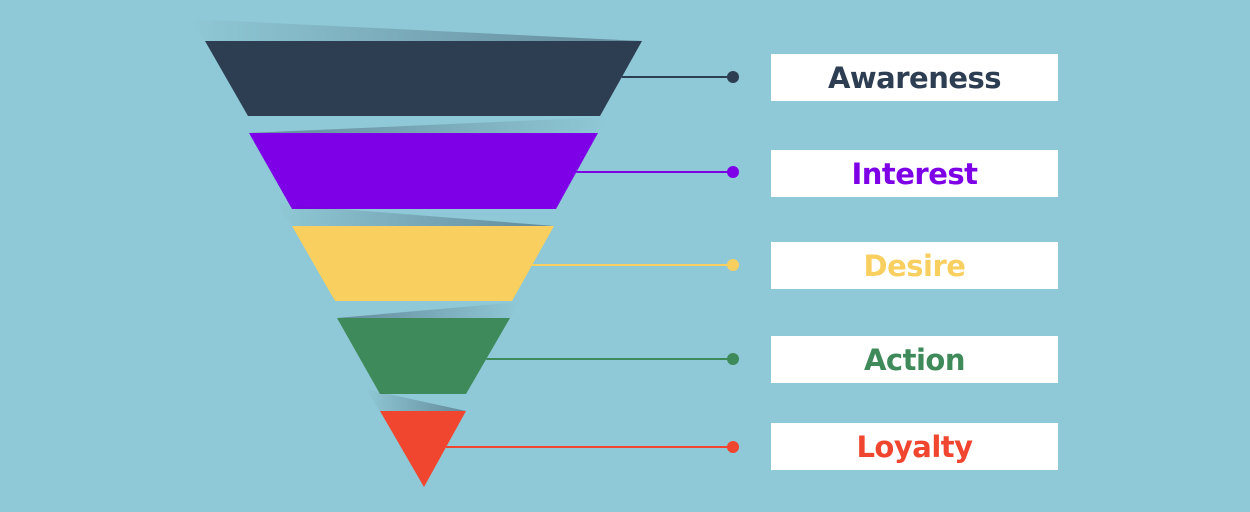  I want to click on funnel-segment-interest, so click(423, 171).